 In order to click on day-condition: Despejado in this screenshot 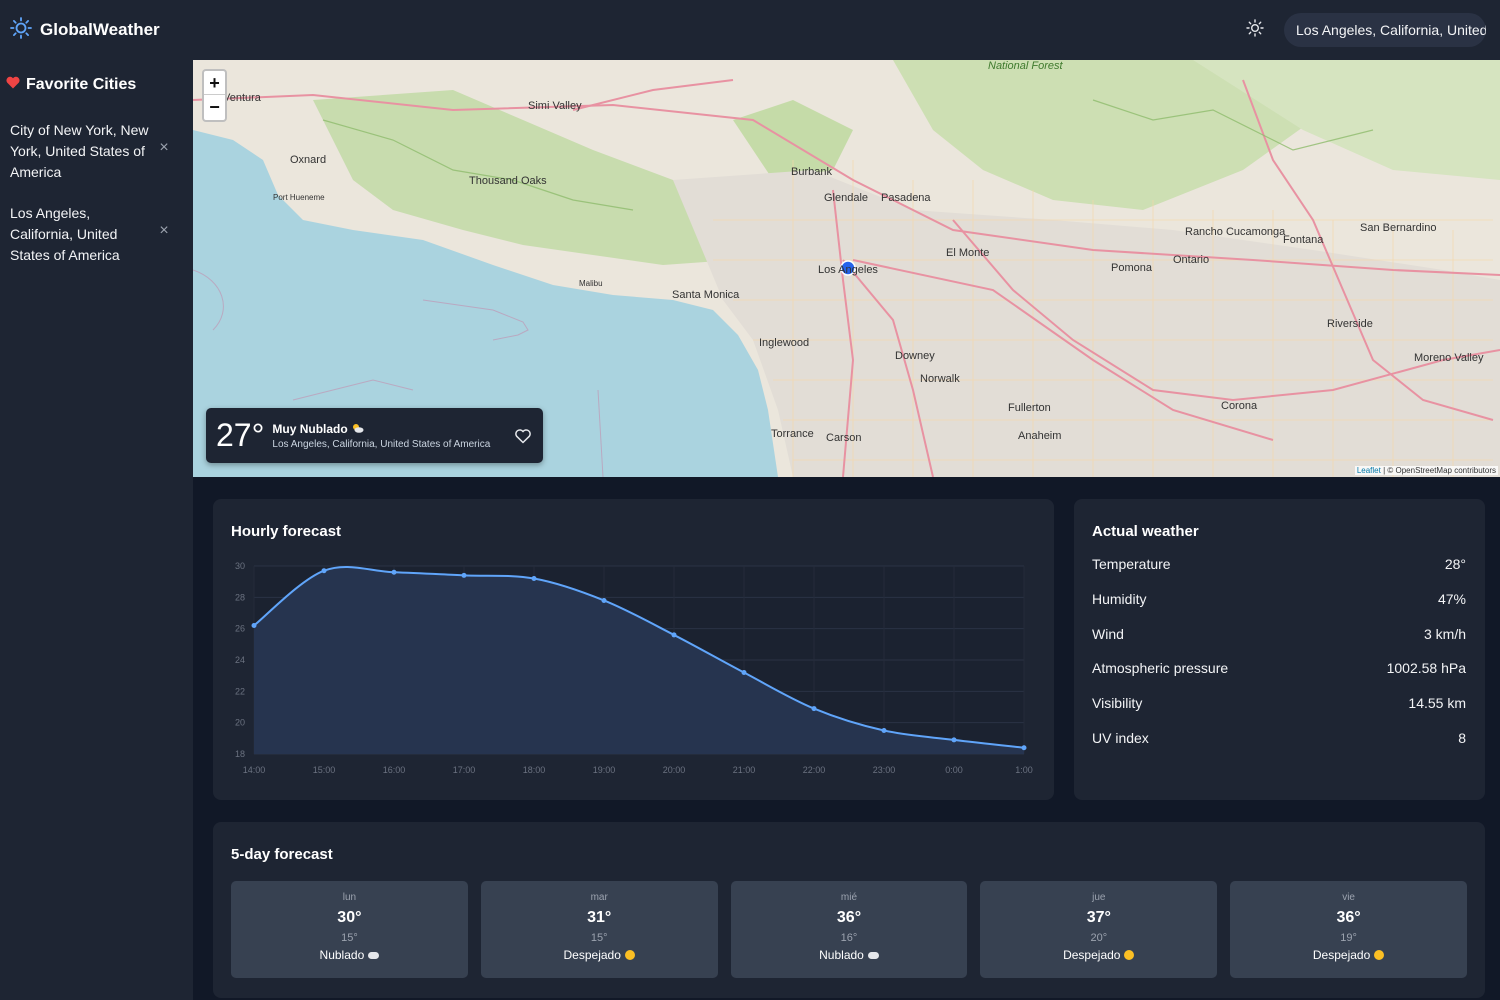, I will do `click(1092, 955)`.